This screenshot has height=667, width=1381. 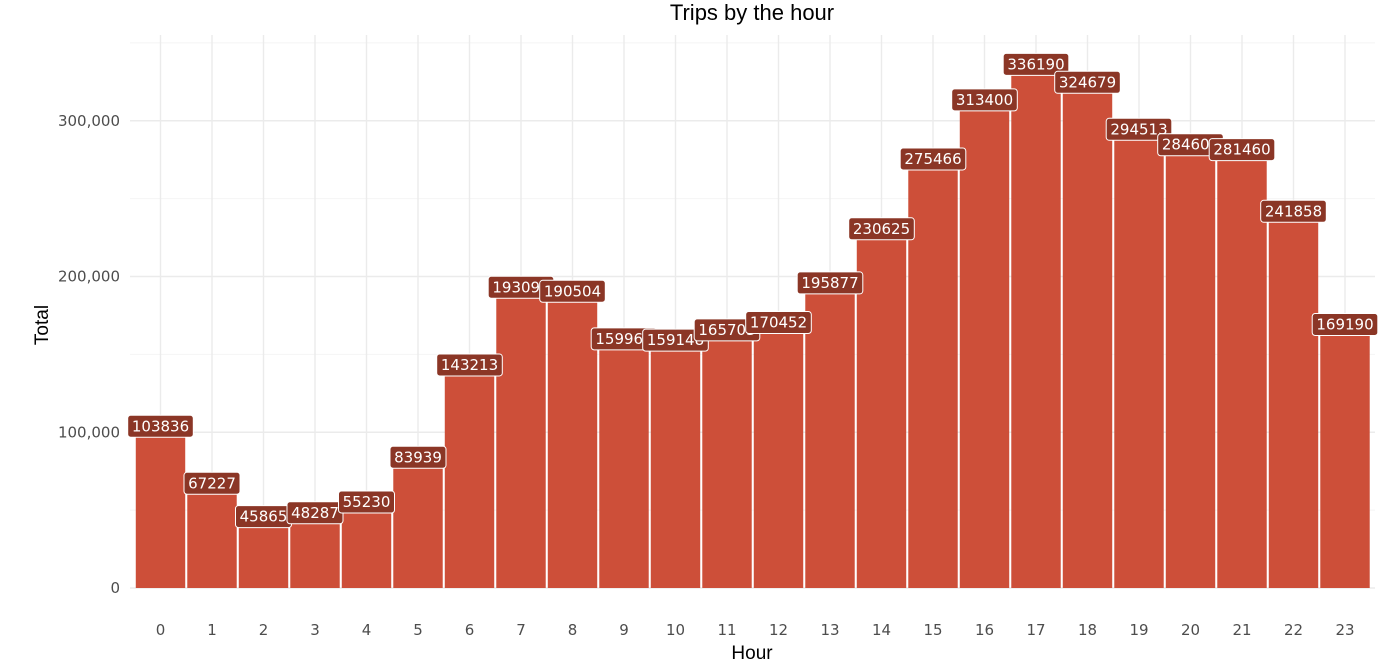 I want to click on chart-title: Trips by the hour, so click(x=752, y=12).